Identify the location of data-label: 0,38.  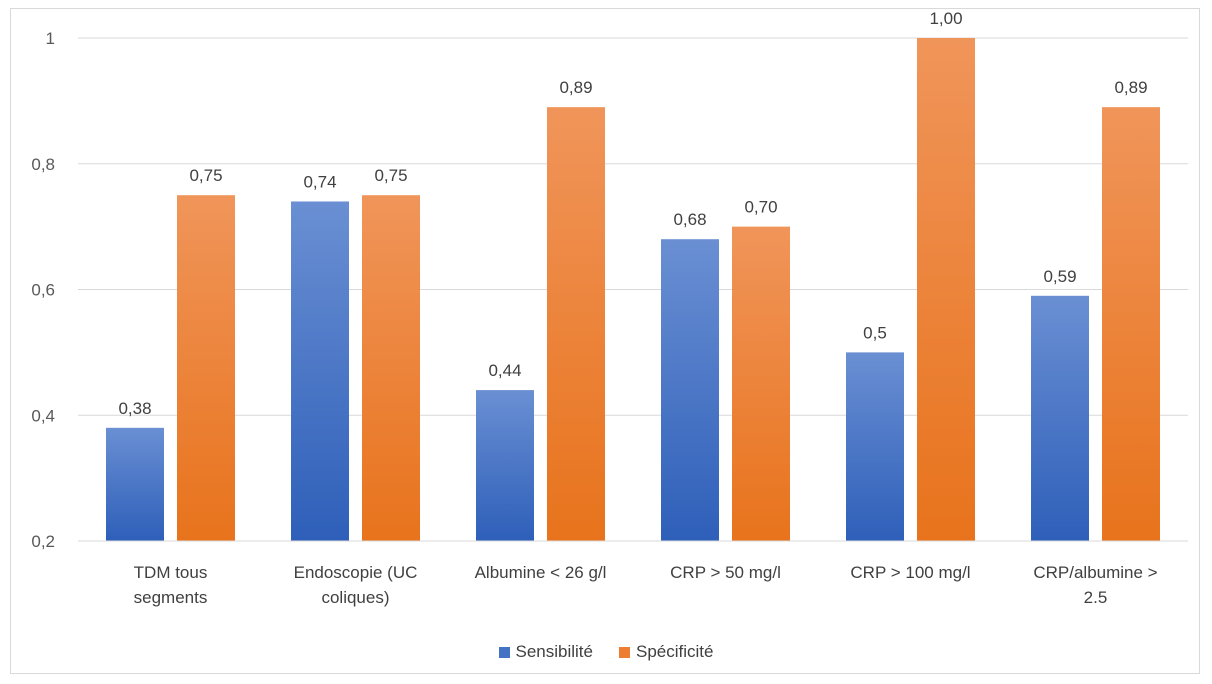
(134, 408).